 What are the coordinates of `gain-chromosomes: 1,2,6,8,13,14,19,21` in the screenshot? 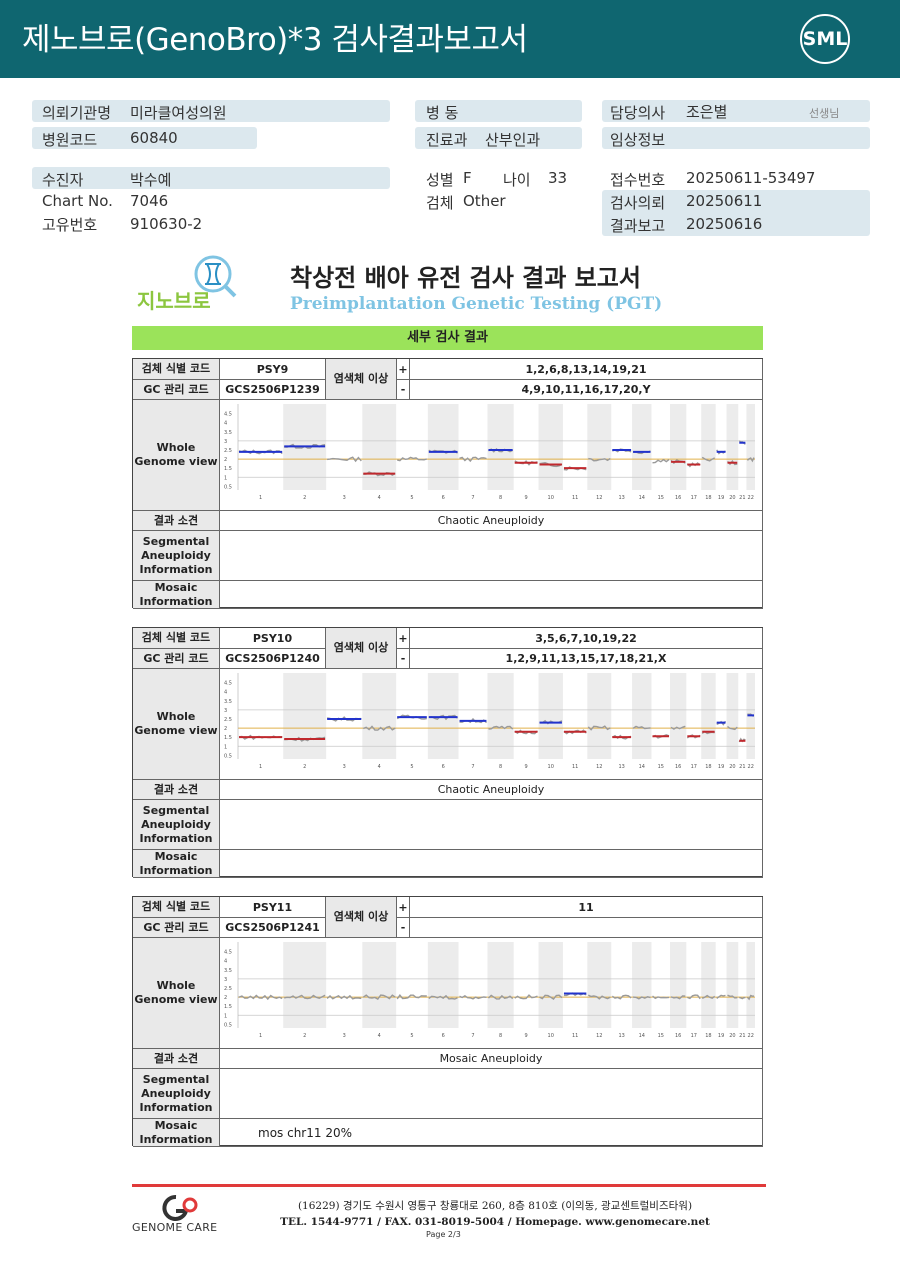 It's located at (586, 369).